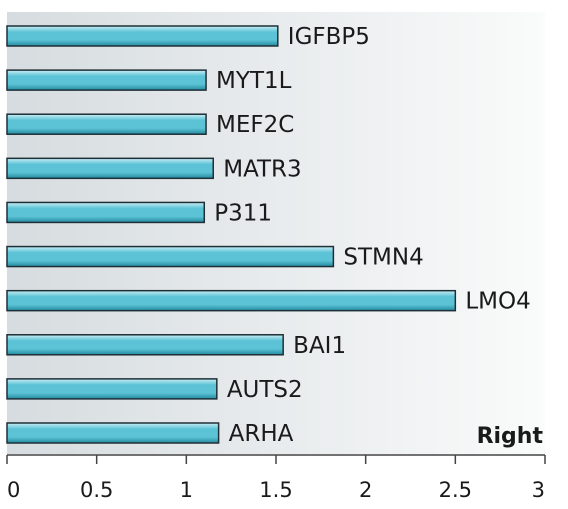 This screenshot has height=509, width=568. What do you see at coordinates (145, 345) in the screenshot?
I see `bar-bai1` at bounding box center [145, 345].